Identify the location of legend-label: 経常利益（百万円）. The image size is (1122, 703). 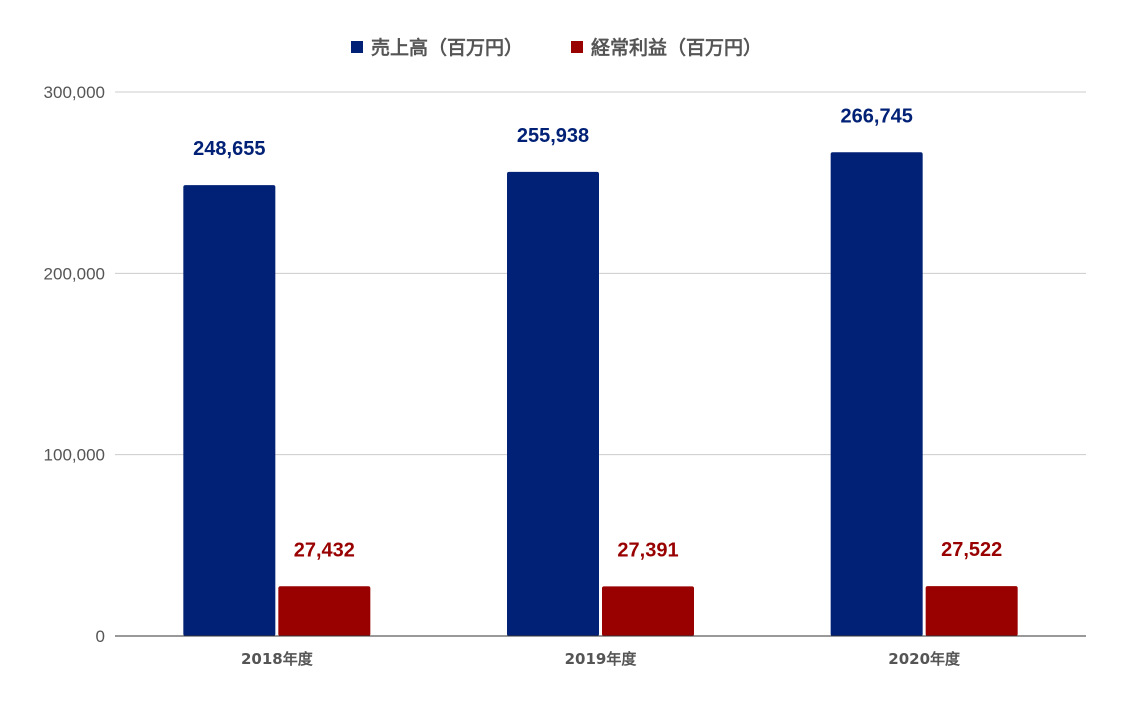
(676, 47).